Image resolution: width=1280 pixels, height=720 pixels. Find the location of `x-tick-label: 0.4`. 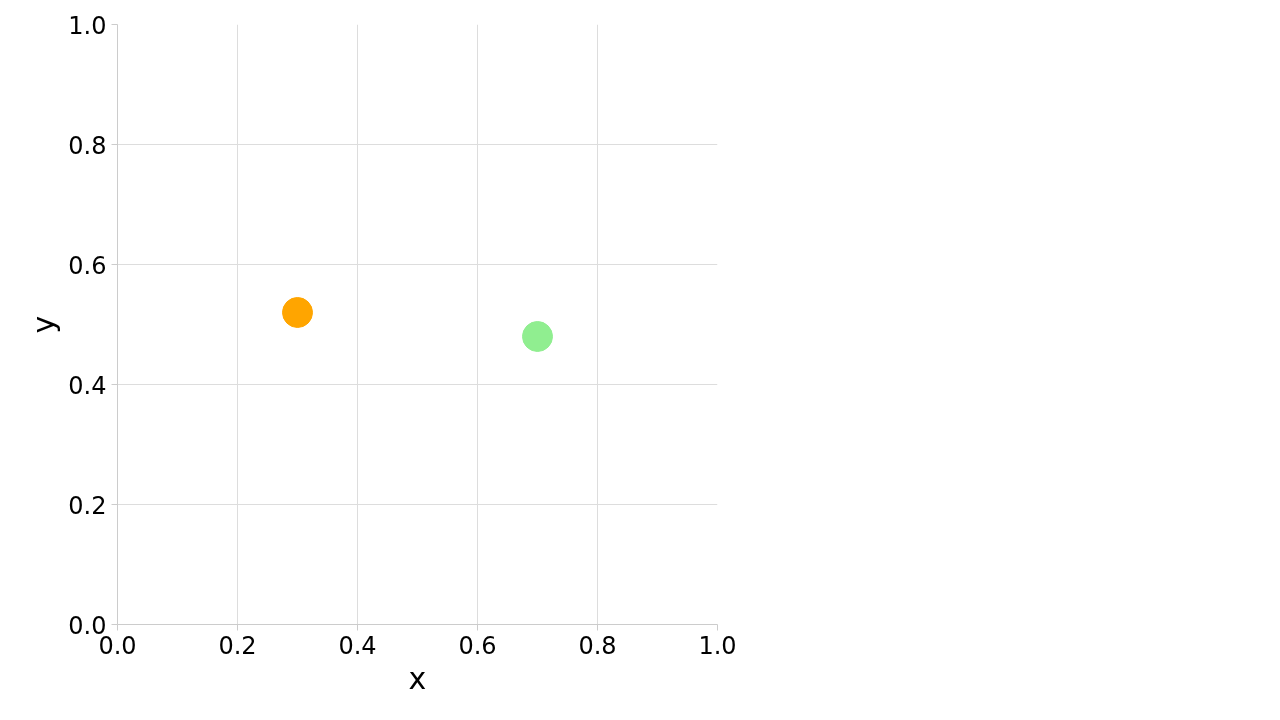

x-tick-label: 0.4 is located at coordinates (357, 645).